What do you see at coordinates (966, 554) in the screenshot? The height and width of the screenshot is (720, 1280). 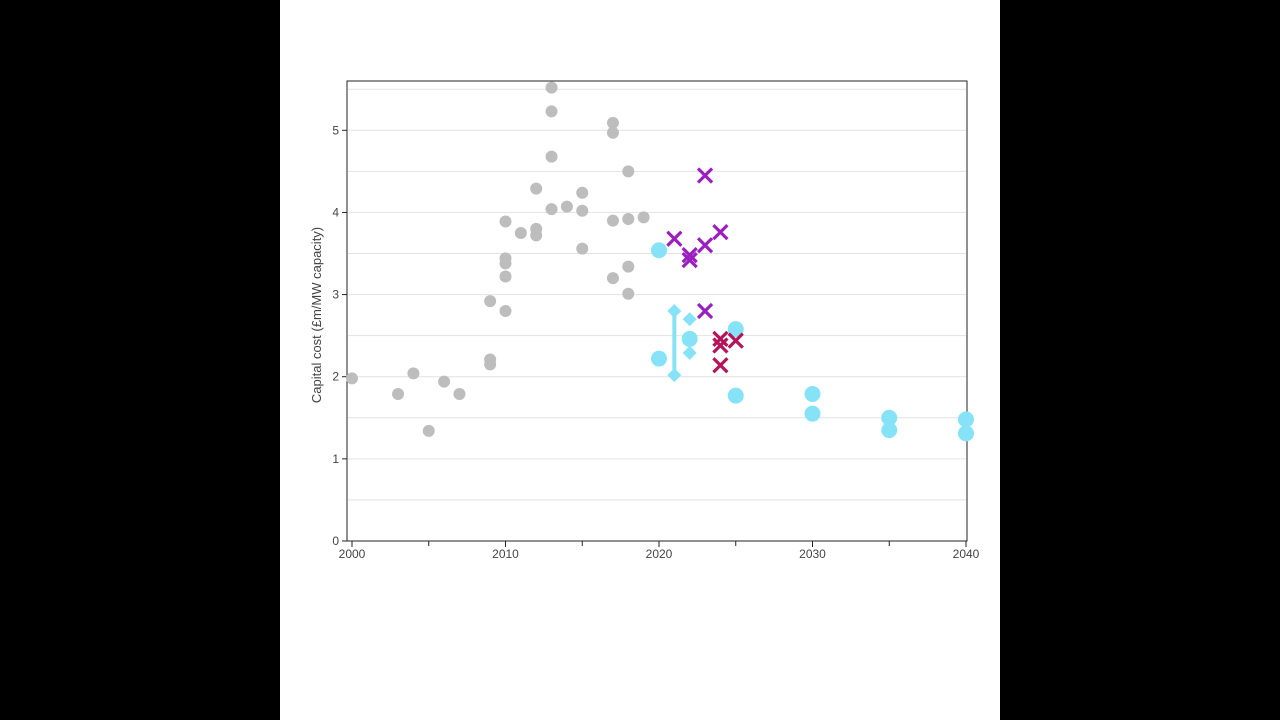 I see `x-tick-label: 2040` at bounding box center [966, 554].